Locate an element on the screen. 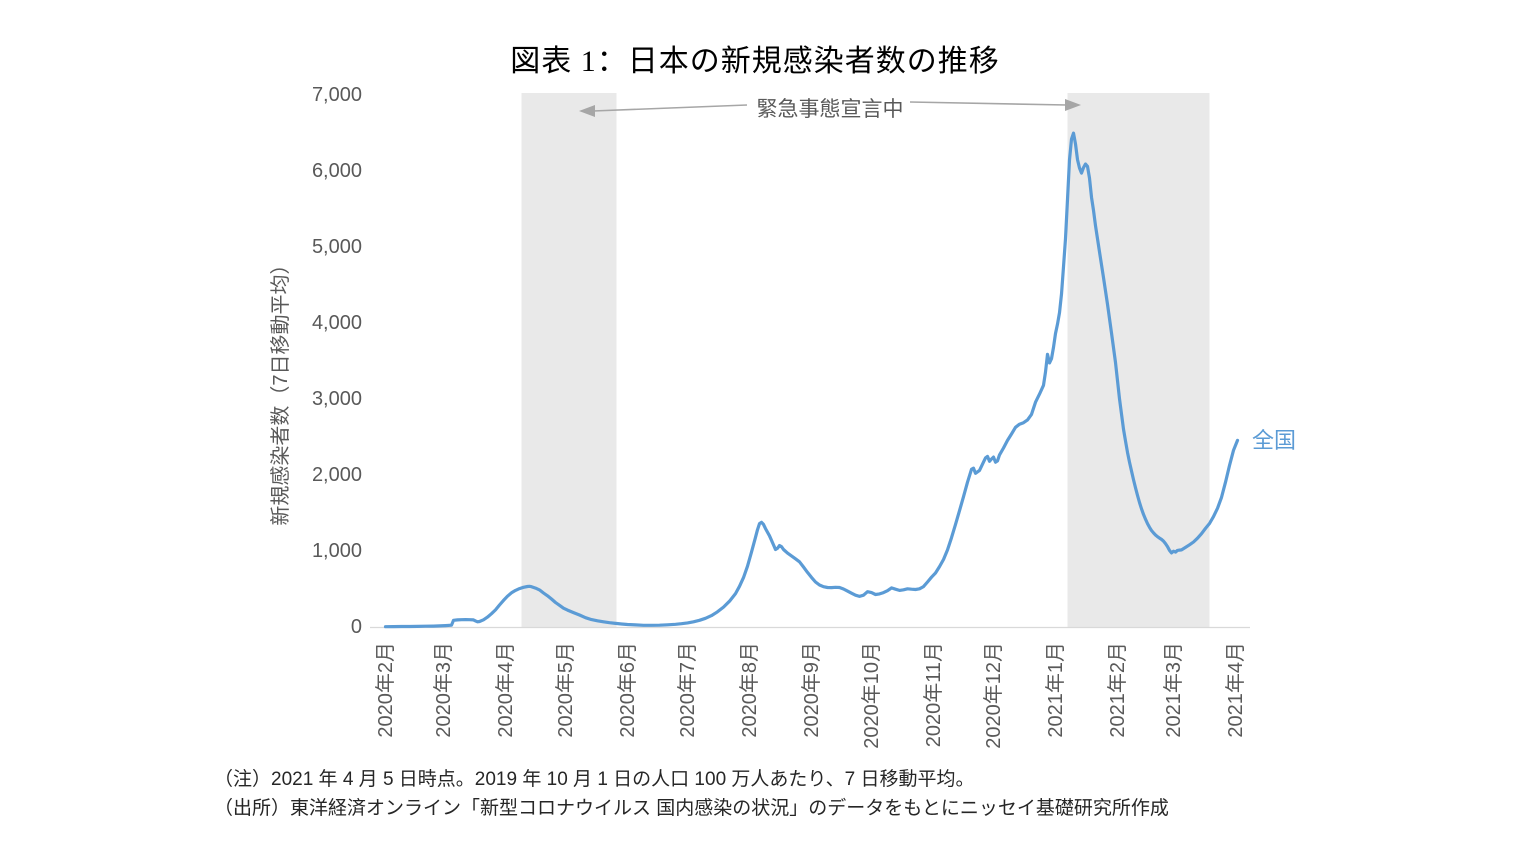 This screenshot has height=864, width=1524. y-tick-label: 5,000 is located at coordinates (336, 247).